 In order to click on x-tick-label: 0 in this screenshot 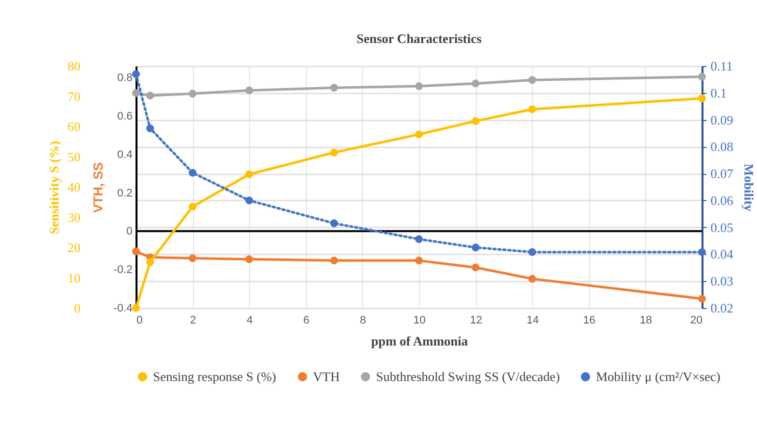, I will do `click(139, 320)`.